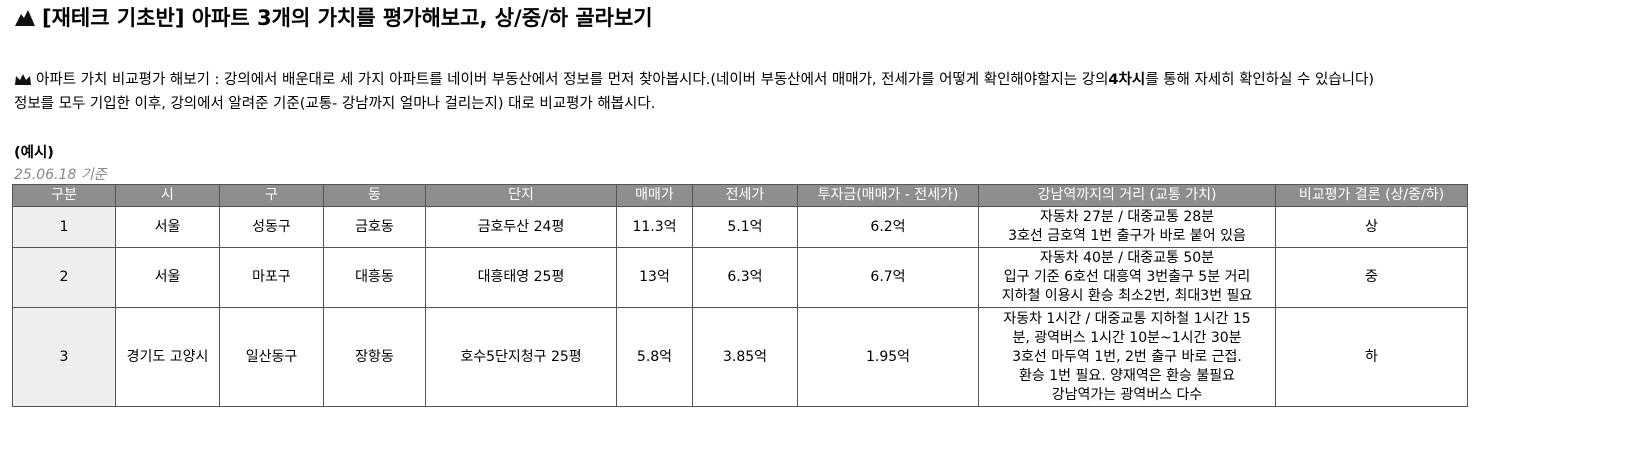  Describe the element at coordinates (1127, 277) in the screenshot. I see `cell-line: 입구 기준 6호선 대흥역 3번출구 5분 거리` at that location.